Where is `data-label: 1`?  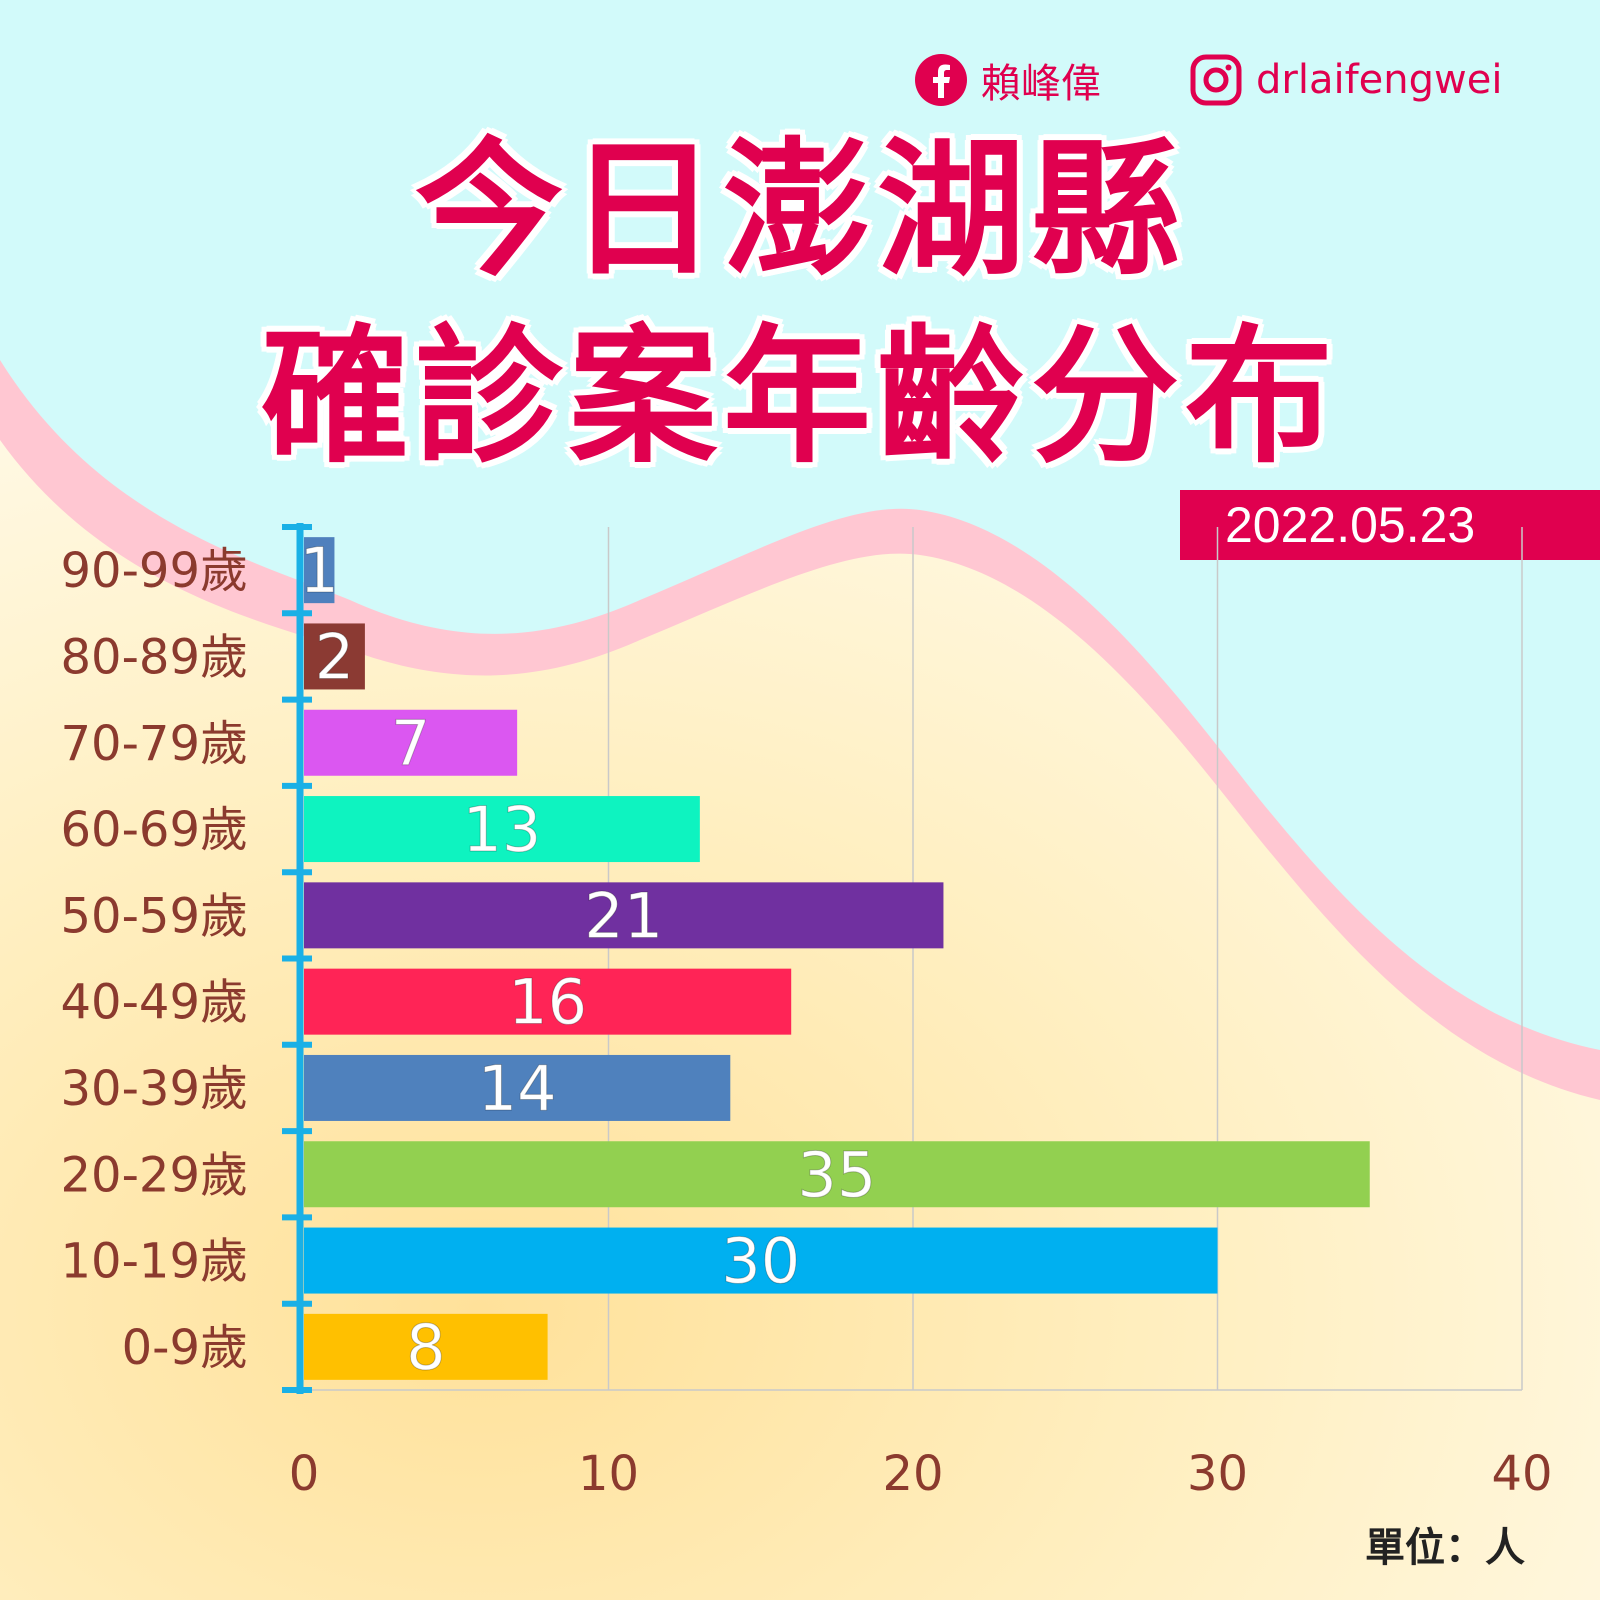
data-label: 1 is located at coordinates (318, 570).